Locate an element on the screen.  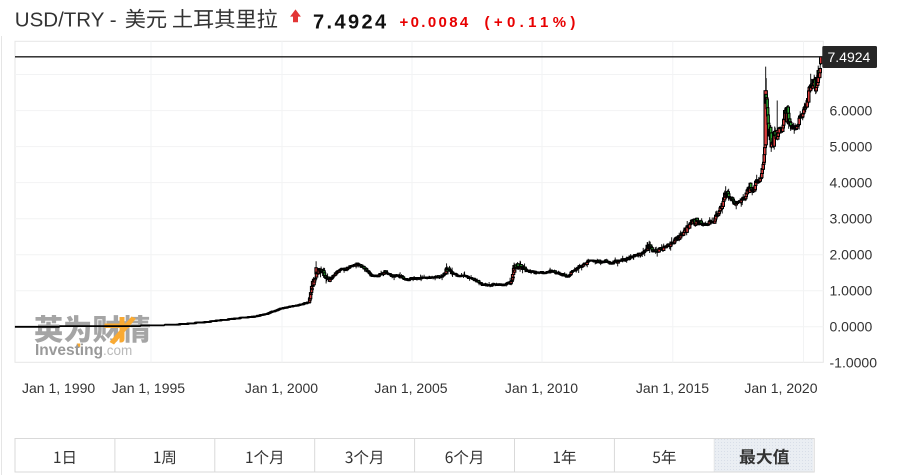
svg-text: Jan 1, 1995 is located at coordinates (148, 388).